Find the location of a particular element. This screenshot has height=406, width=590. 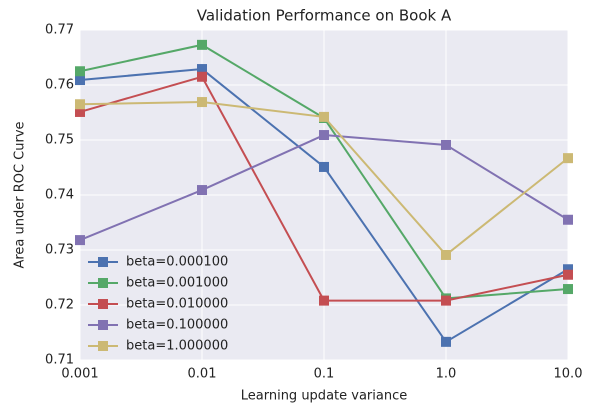

x-tick-label: 0.1 is located at coordinates (324, 374).